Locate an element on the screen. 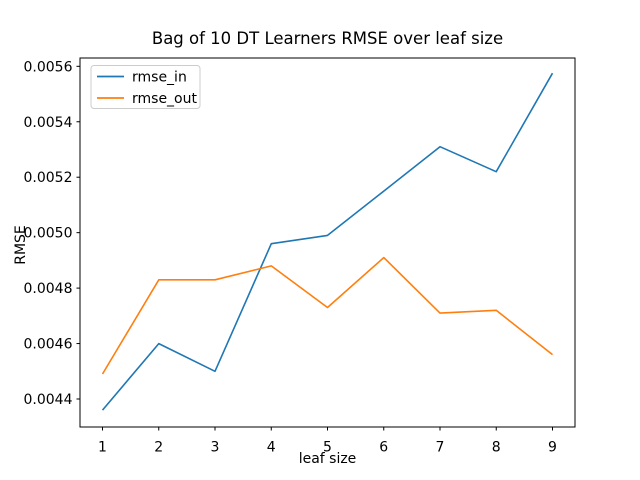 This screenshot has width=640, height=480. y-tick-label: 0.0046 is located at coordinates (48, 345).